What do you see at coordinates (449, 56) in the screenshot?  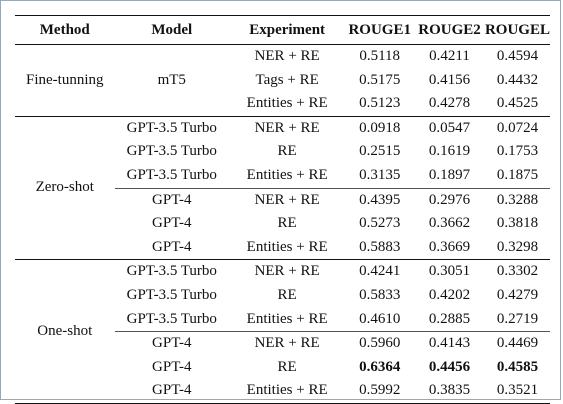 I see `rouge2-cell: 0.4211` at bounding box center [449, 56].